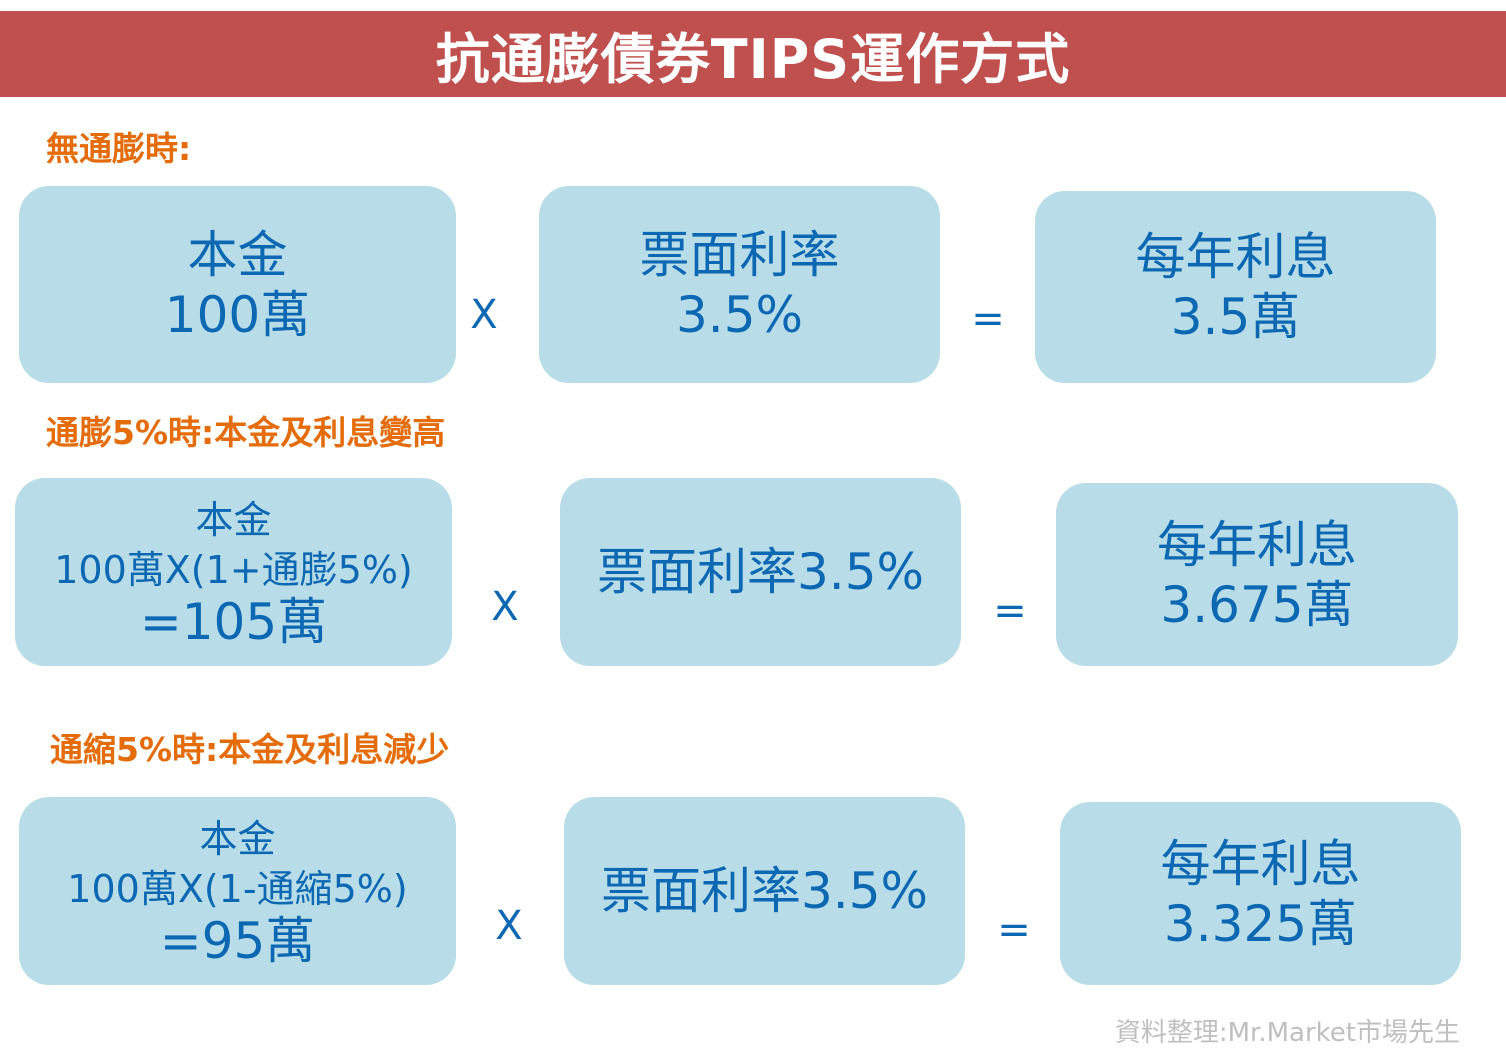 The image size is (1506, 1061). What do you see at coordinates (1287, 1033) in the screenshot?
I see `source-credit: 資料整理:Mr.Market市場先生` at bounding box center [1287, 1033].